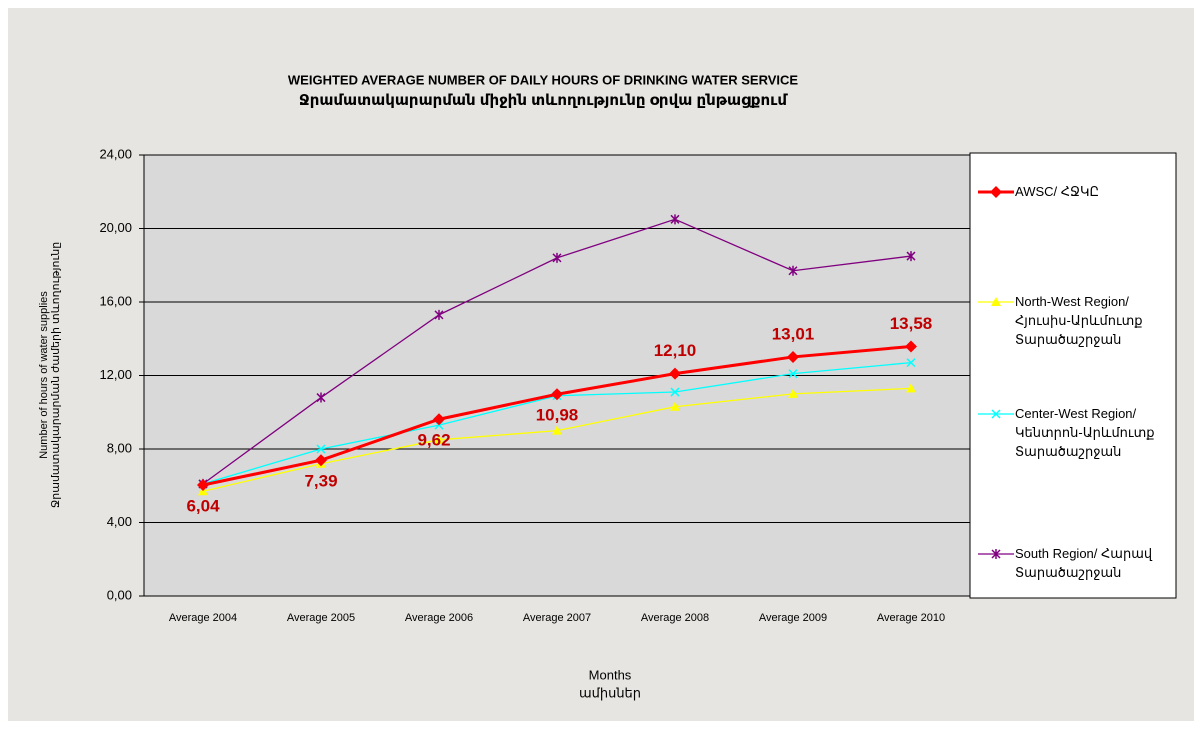 The width and height of the screenshot is (1202, 729). Describe the element at coordinates (557, 415) in the screenshot. I see `data-label: 10,98` at that location.